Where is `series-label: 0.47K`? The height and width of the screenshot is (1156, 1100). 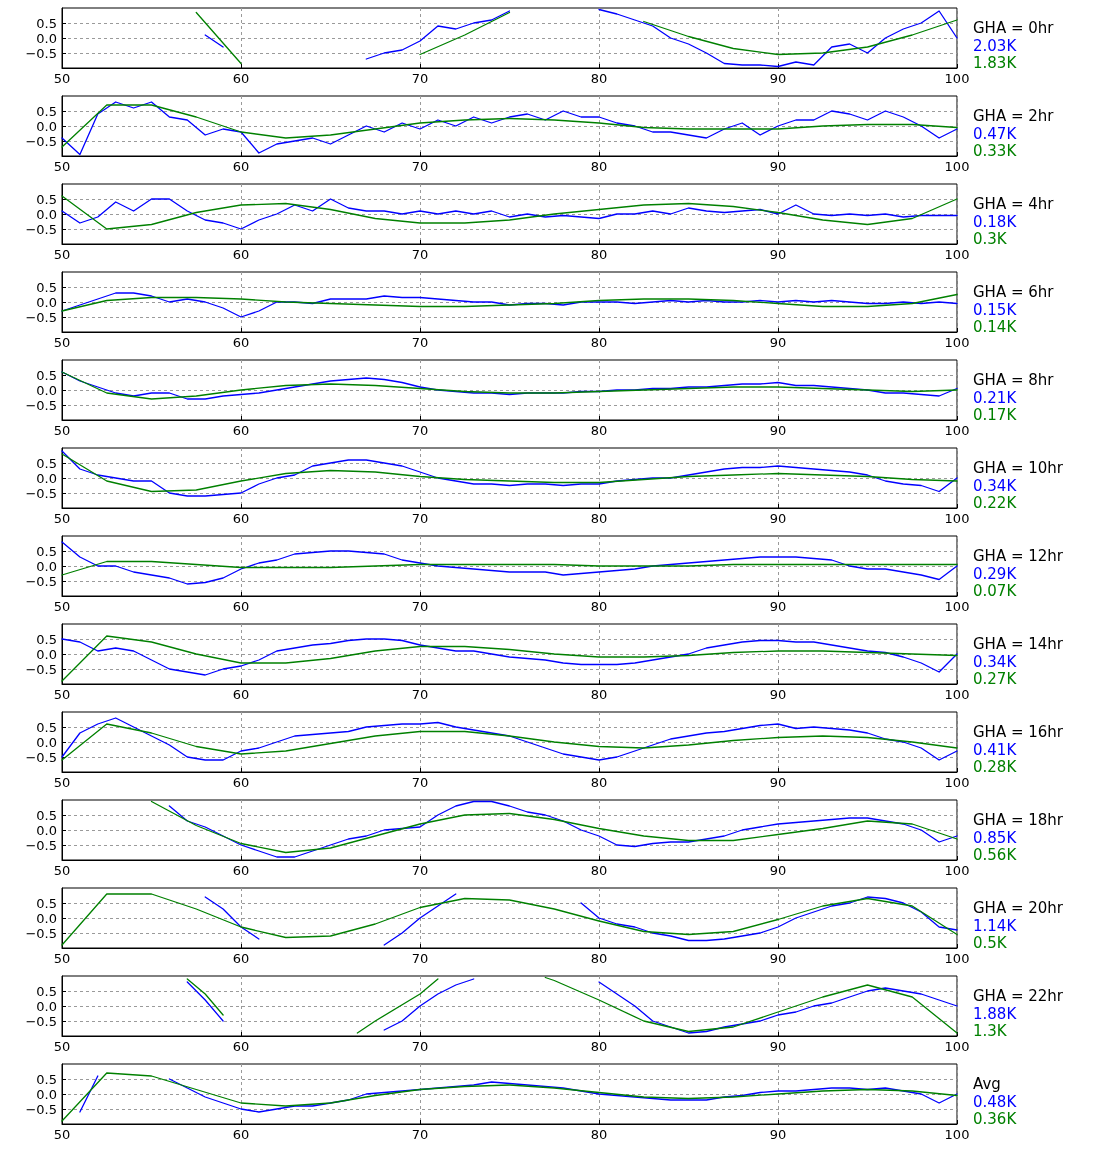 series-label: 0.47K is located at coordinates (995, 133).